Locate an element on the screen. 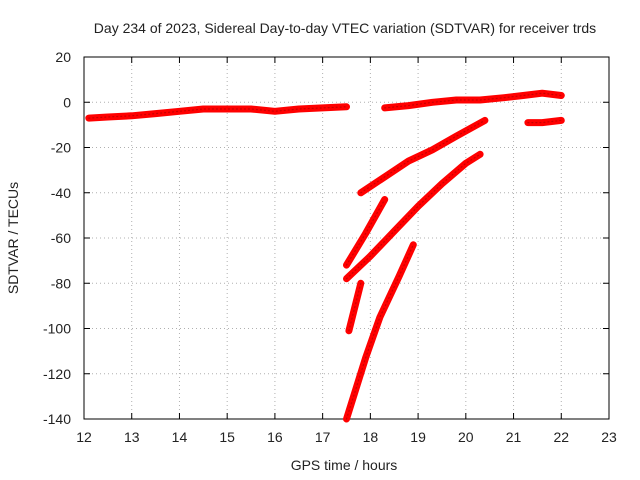  series-track-5-markers is located at coordinates (413, 216).